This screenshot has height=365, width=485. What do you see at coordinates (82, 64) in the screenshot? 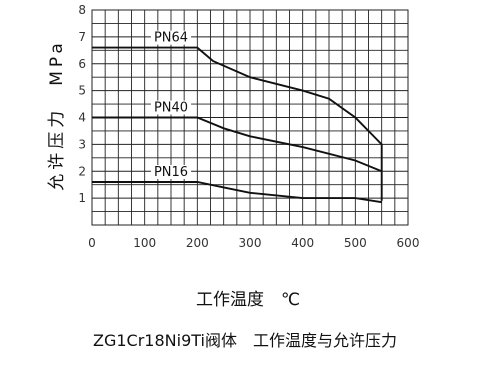
I see `y-tick-label: 6` at bounding box center [82, 64].